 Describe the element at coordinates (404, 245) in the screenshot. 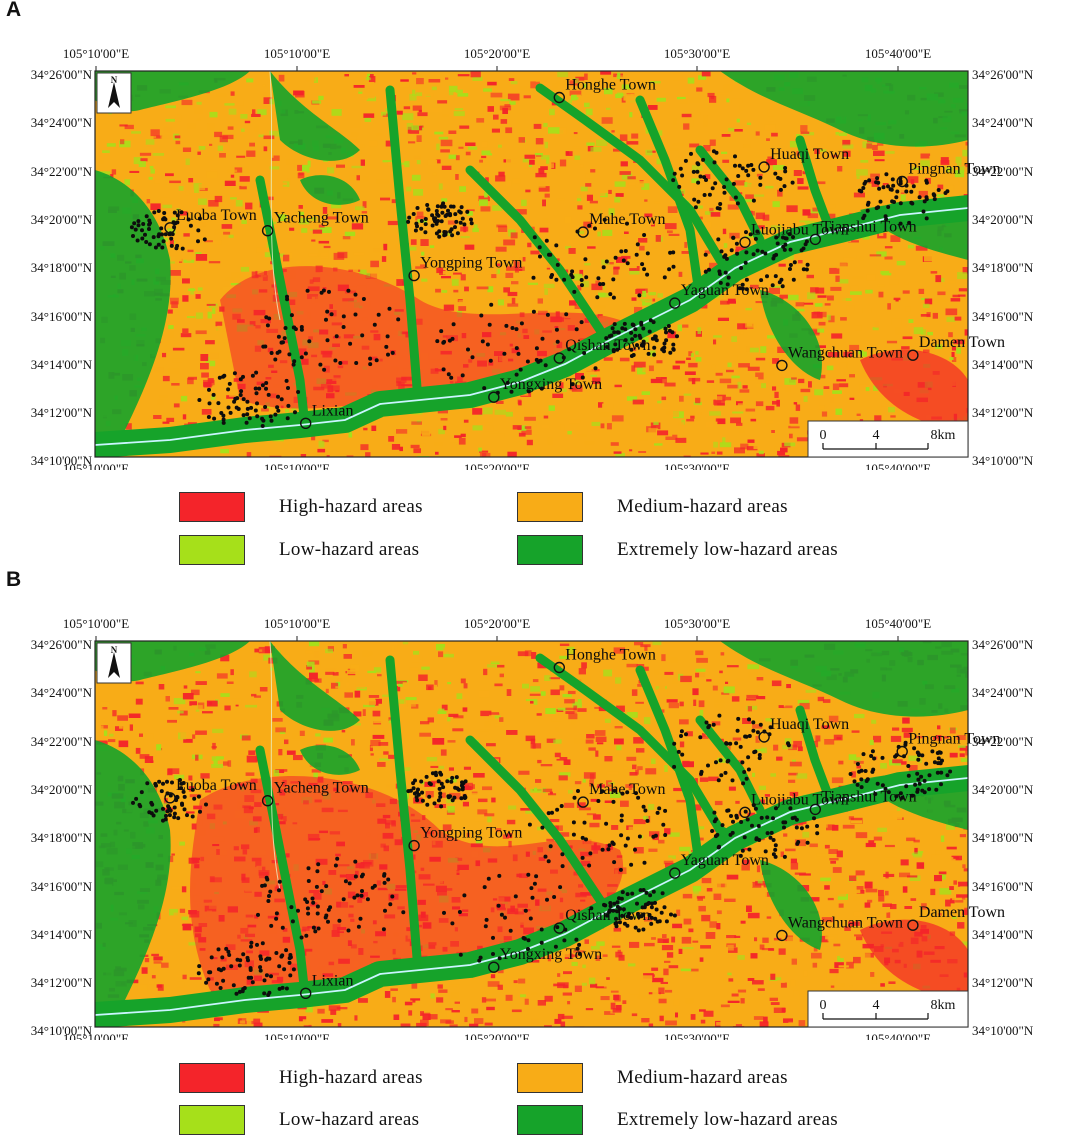

I see `tributary-valley` at that location.